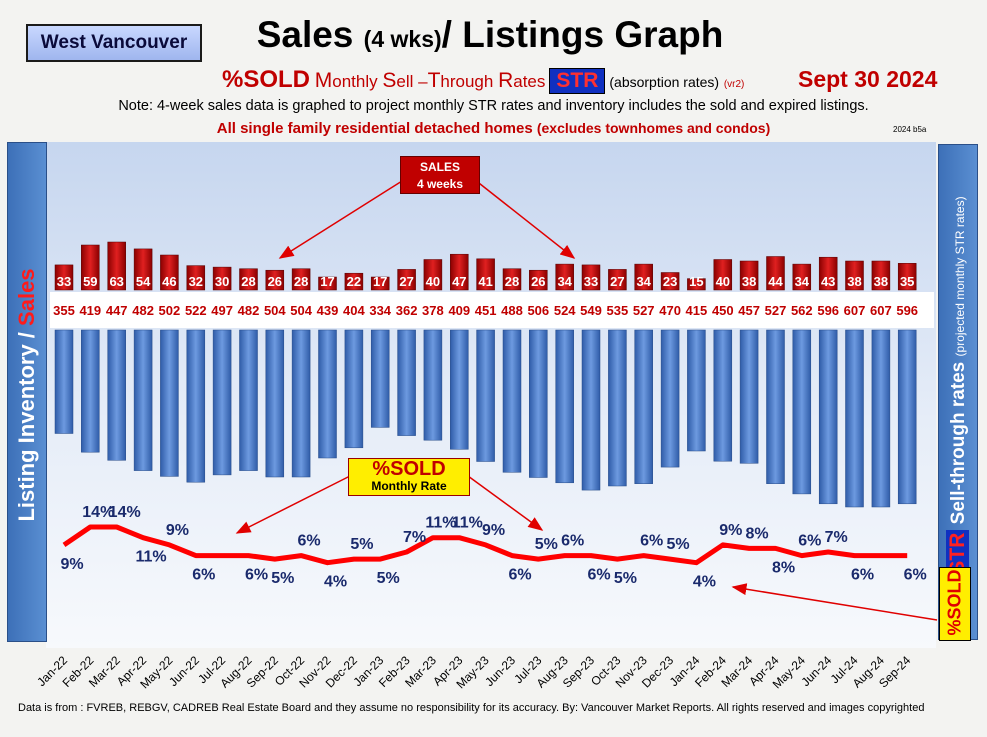  I want to click on left-axis-panel, so click(27, 392).